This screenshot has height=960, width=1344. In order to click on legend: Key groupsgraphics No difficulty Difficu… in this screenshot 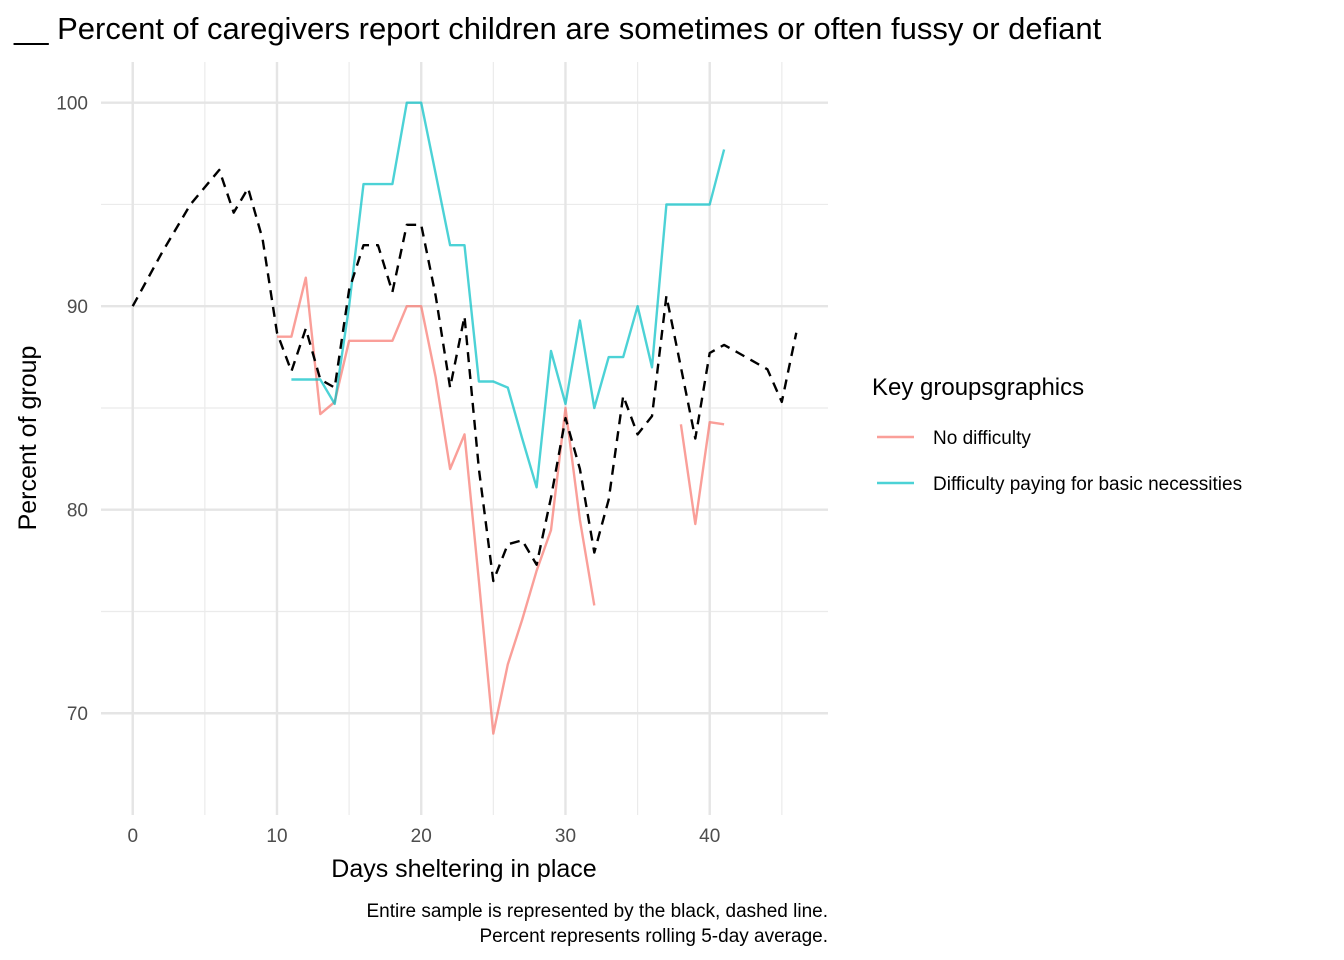, I will do `click(1057, 434)`.